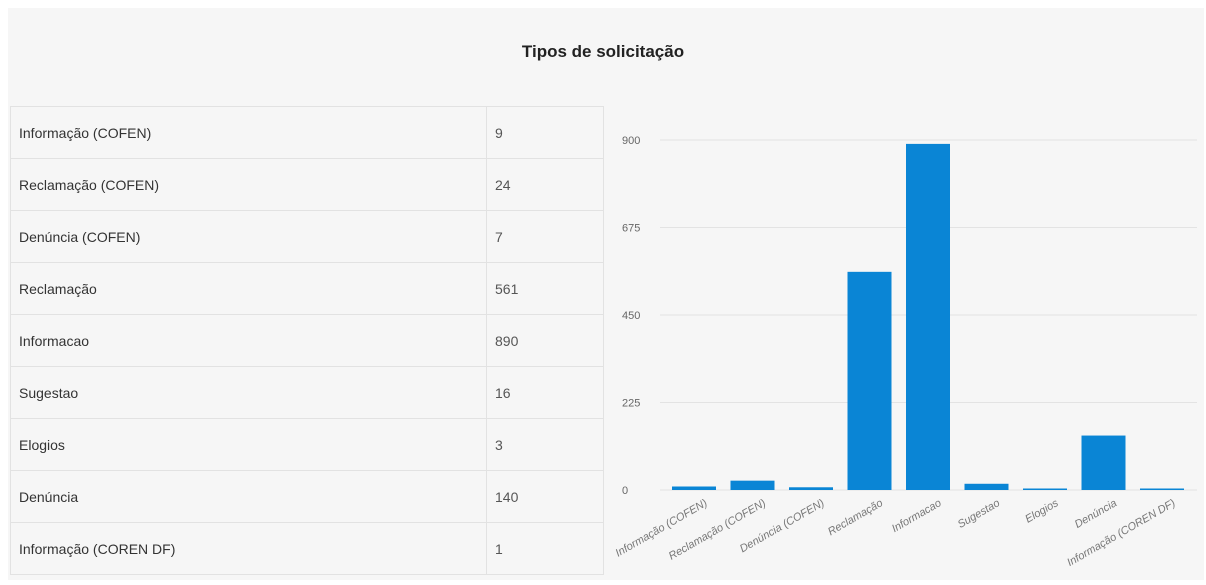 The image size is (1206, 585). Describe the element at coordinates (545, 548) in the screenshot. I see `row-value: 1` at that location.